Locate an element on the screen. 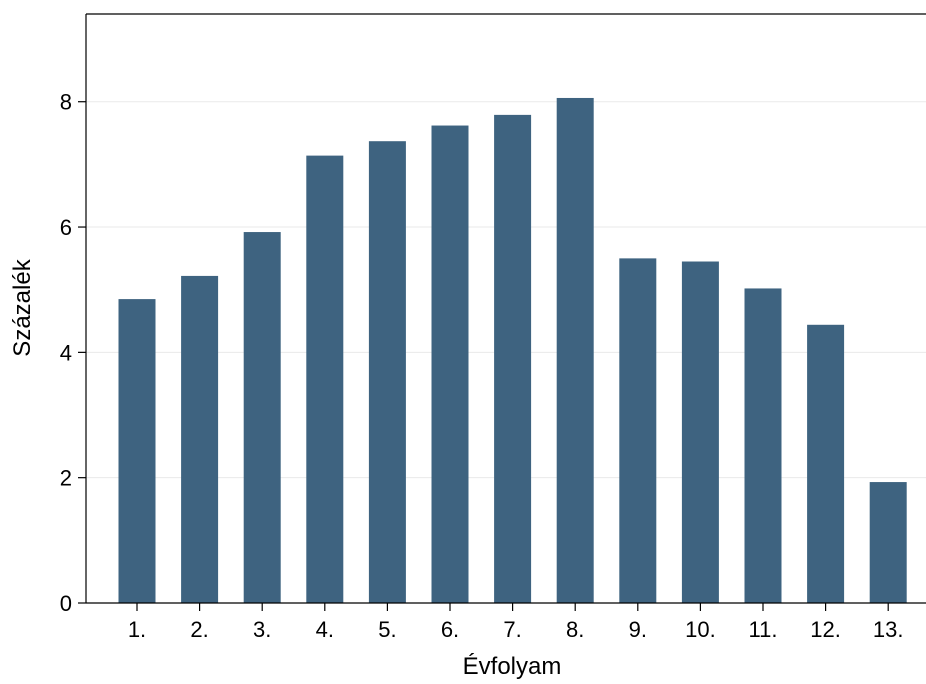  y-tick-label: 2 is located at coordinates (66, 478).